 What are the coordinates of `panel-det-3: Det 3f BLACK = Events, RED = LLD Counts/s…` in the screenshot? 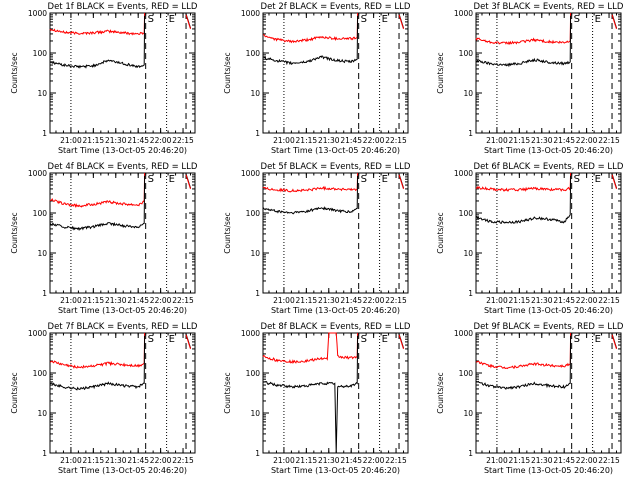 It's located at (530, 78).